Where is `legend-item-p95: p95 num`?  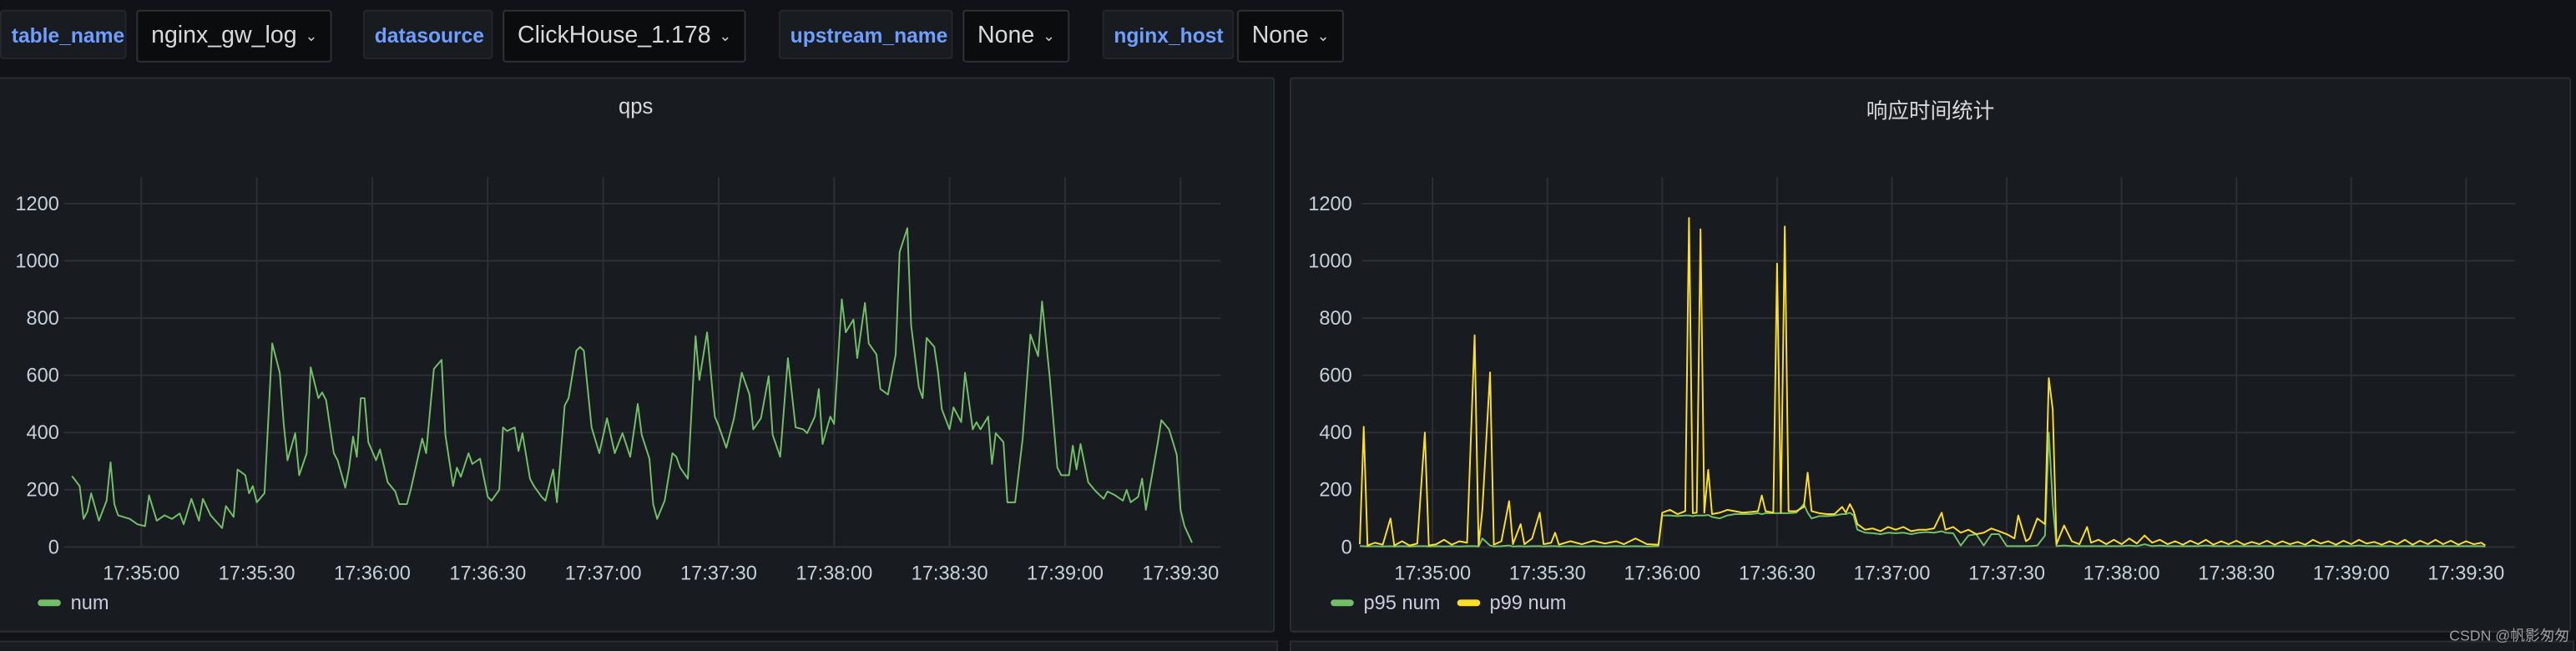 legend-item-p95: p95 num is located at coordinates (1386, 603).